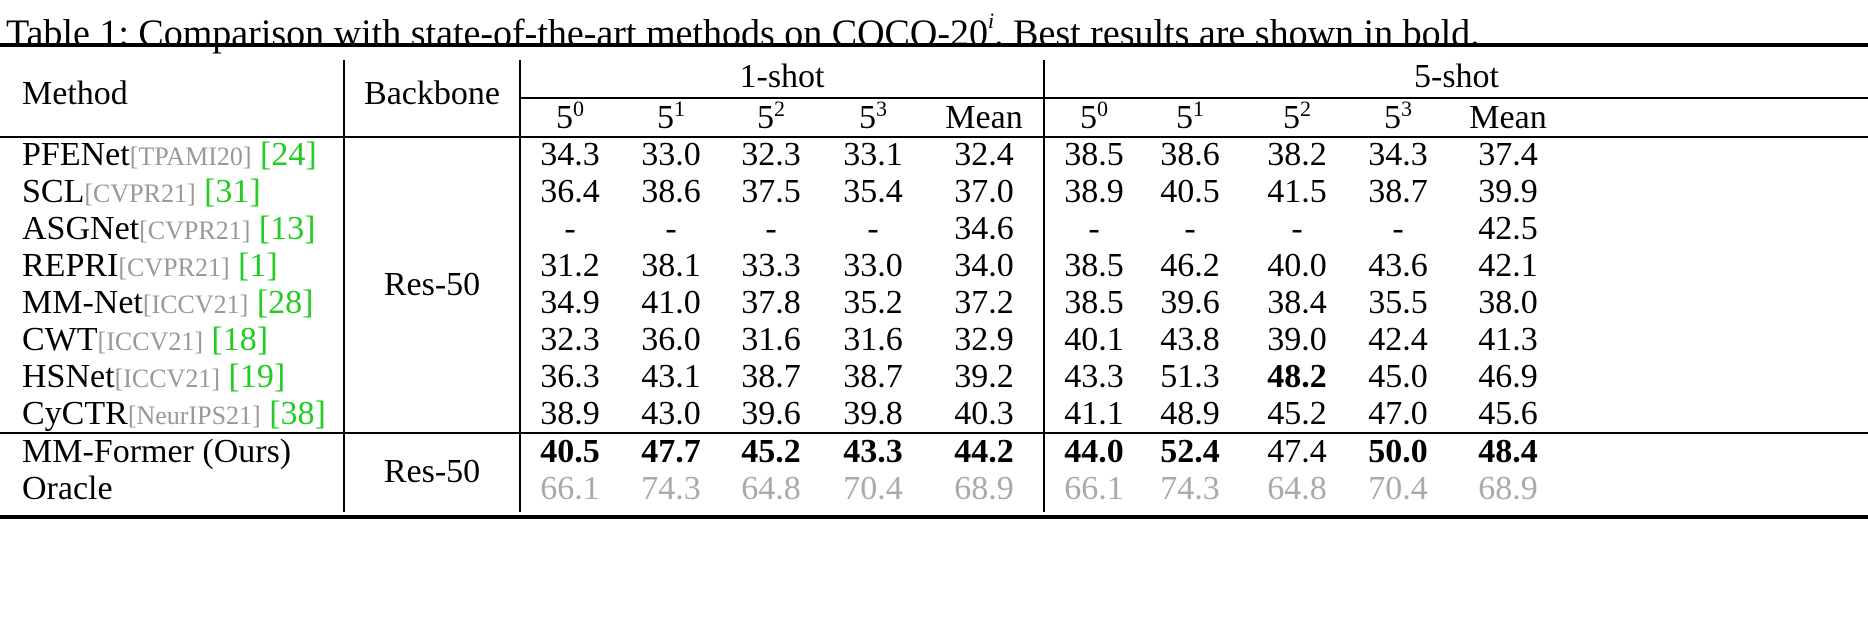 The height and width of the screenshot is (621, 1868). I want to click on caption-superscript: i, so click(991, 20).